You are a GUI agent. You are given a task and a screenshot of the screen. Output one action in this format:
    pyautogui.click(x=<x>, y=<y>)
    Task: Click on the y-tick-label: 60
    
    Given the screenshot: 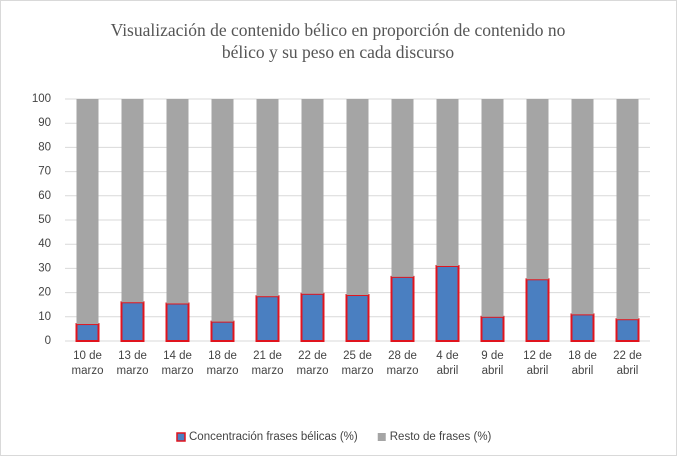 What is the action you would take?
    pyautogui.click(x=44, y=196)
    